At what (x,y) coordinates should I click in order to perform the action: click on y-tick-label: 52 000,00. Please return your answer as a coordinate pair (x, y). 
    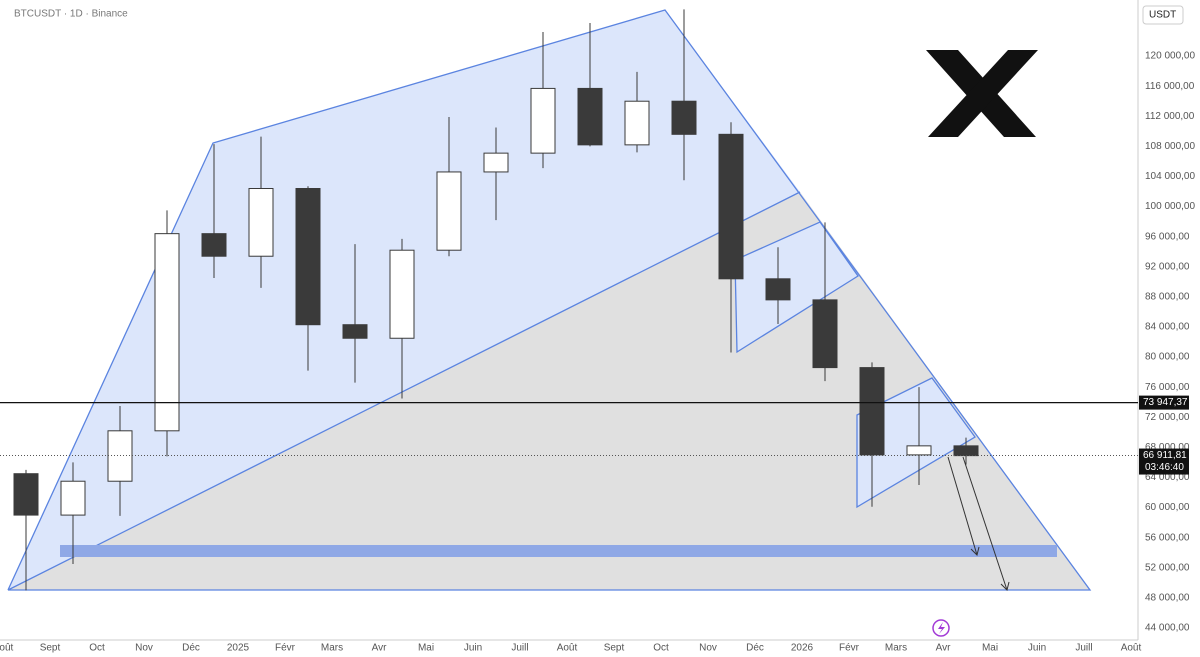
    Looking at the image, I should click on (1167, 567).